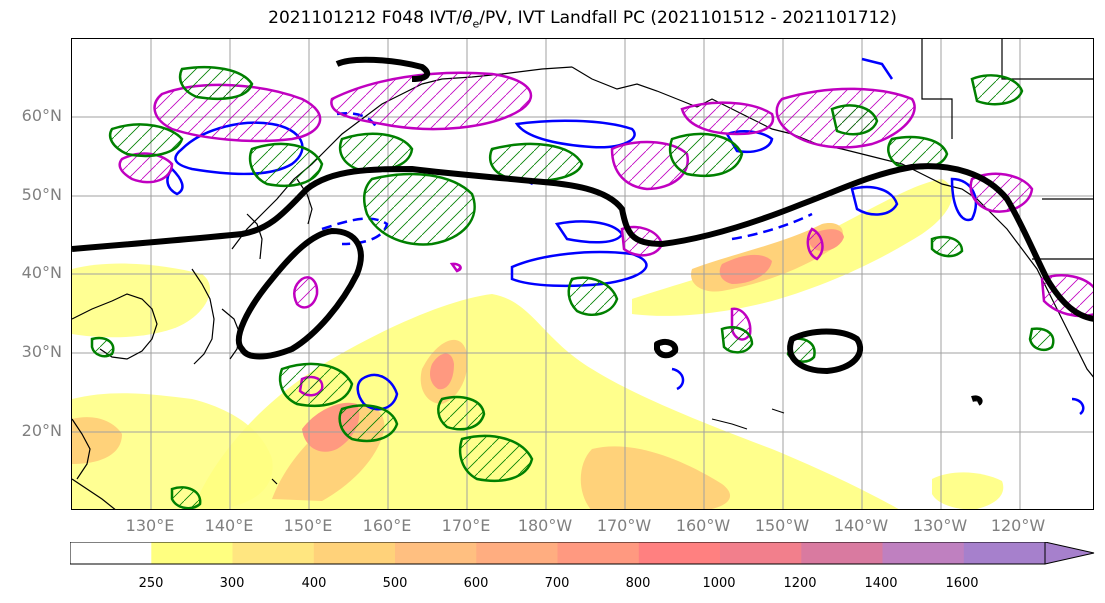 This screenshot has height=603, width=1105. What do you see at coordinates (150, 525) in the screenshot?
I see `lon-label-130e: 130°E` at bounding box center [150, 525].